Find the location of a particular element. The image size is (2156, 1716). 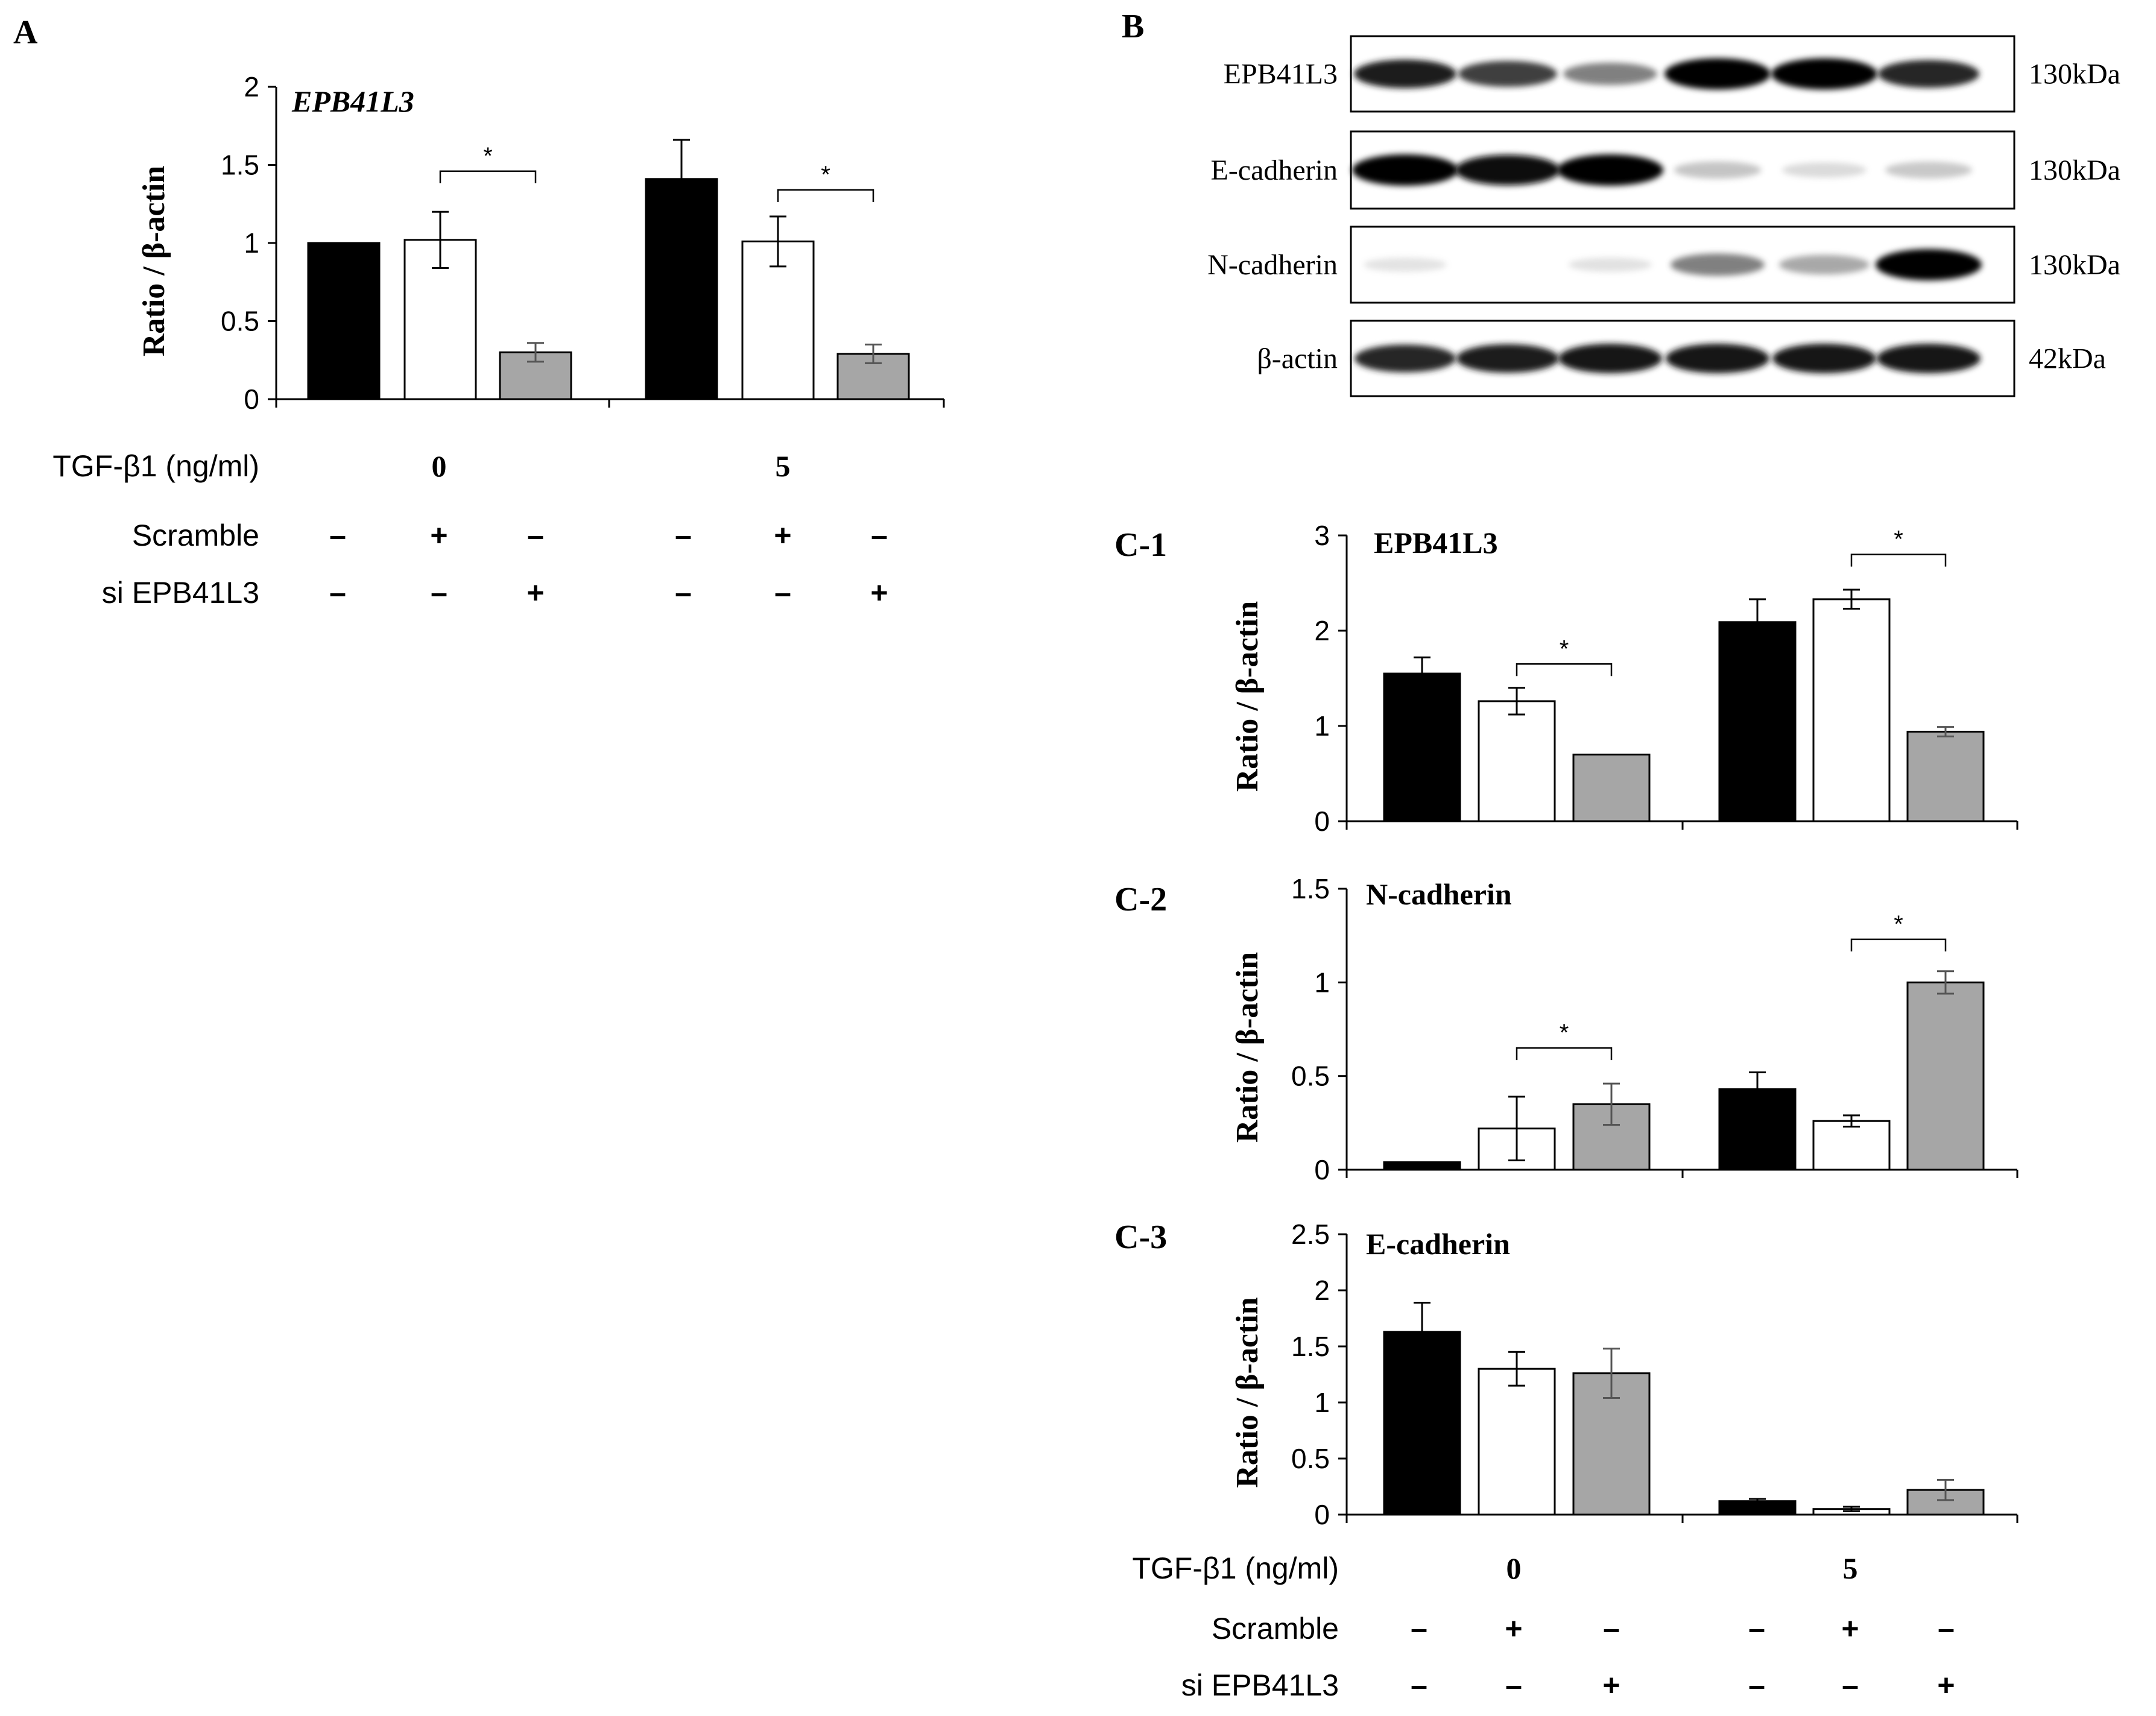

blot-size-label: 42kDa is located at coordinates (2067, 359).